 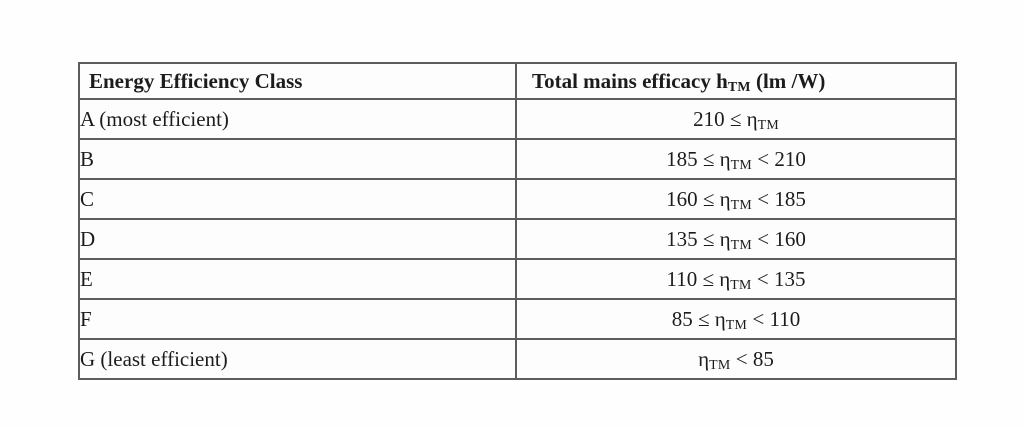 I want to click on efficacy-suffix: < 185, so click(x=779, y=198).